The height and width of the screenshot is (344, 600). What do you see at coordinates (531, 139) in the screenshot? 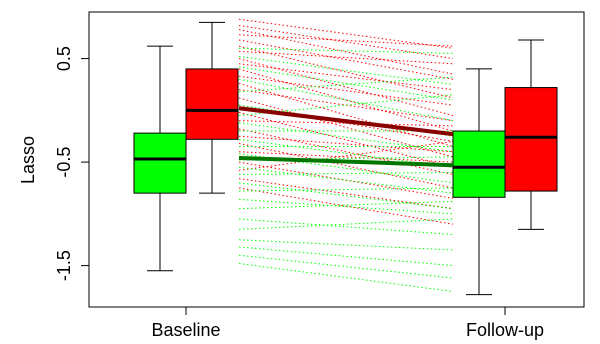
I see `box-follow-up-red` at bounding box center [531, 139].